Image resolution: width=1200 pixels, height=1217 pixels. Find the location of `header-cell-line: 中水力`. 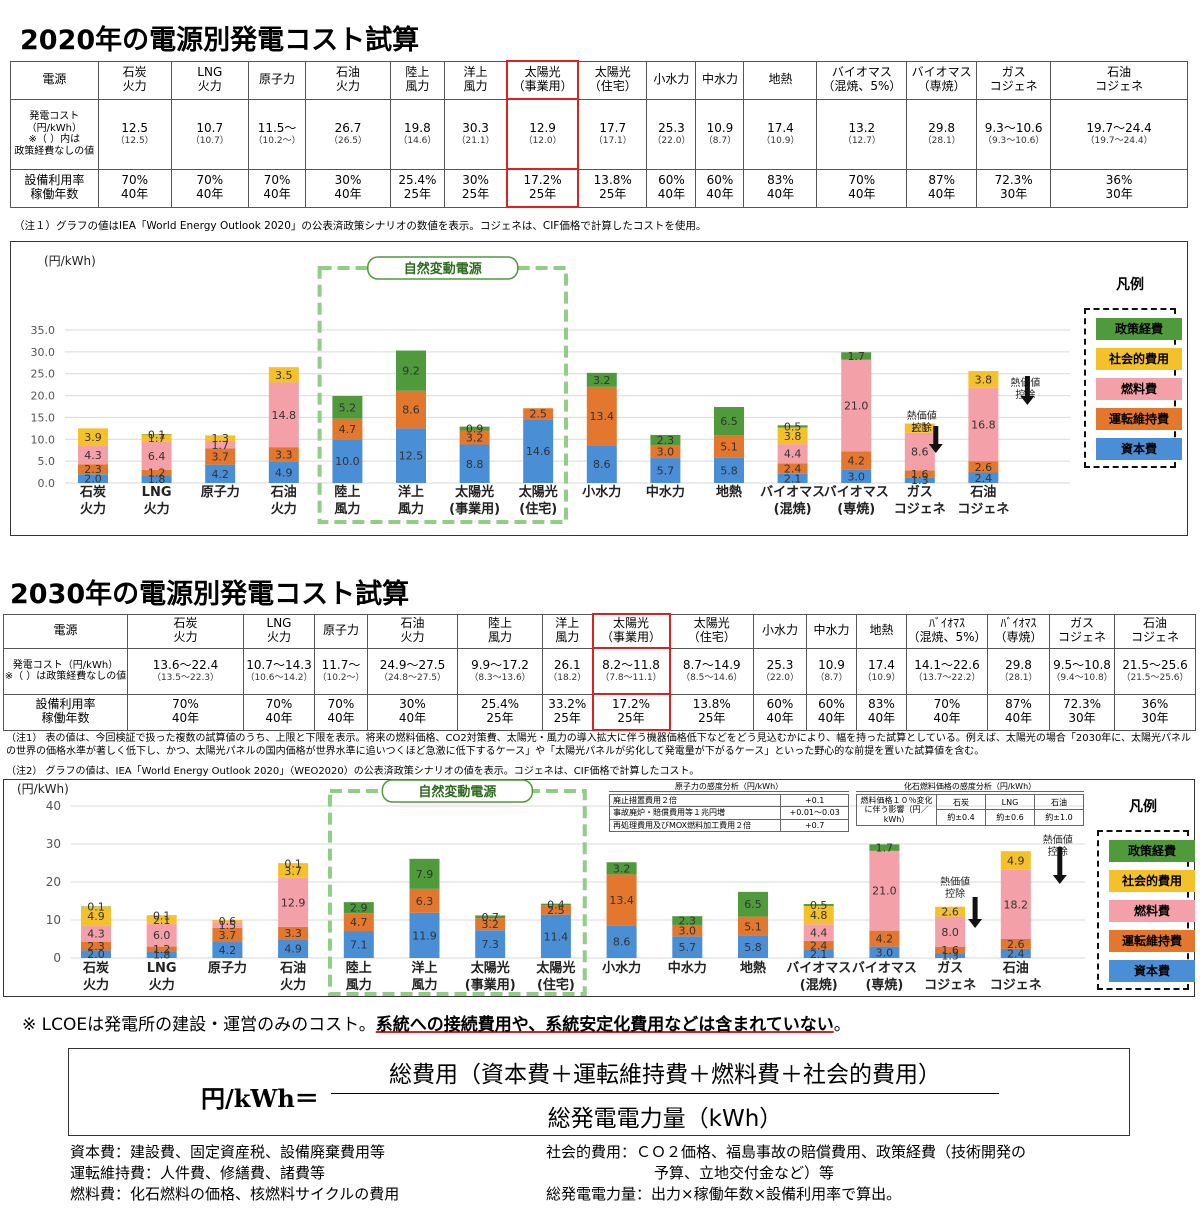

header-cell-line: 中水力 is located at coordinates (831, 630).